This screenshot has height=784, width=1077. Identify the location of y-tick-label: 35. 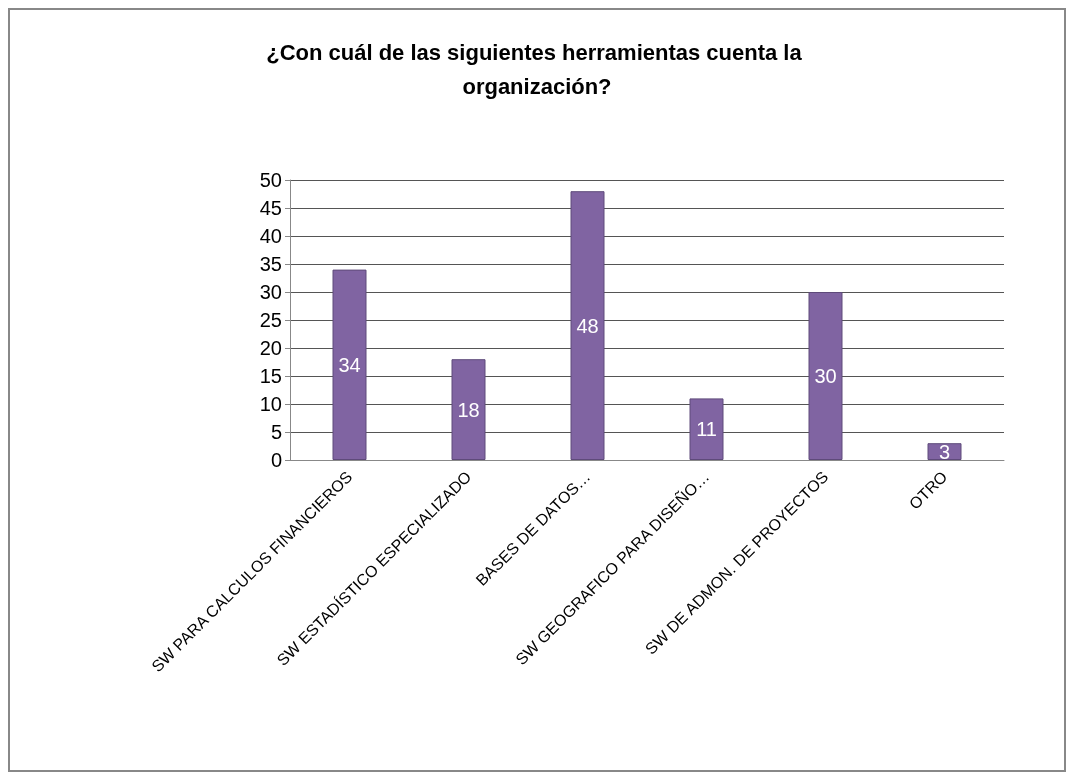
(270, 264).